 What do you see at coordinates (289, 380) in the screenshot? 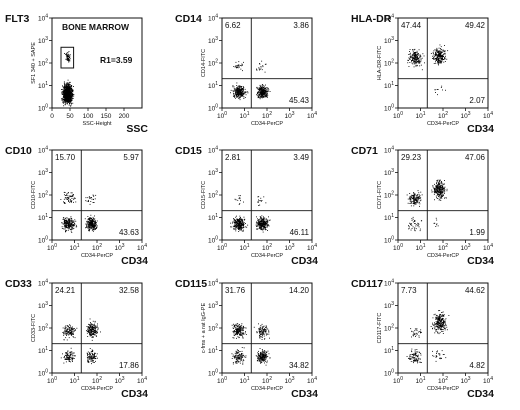
I see `x-tick-label: 10³` at bounding box center [289, 380].